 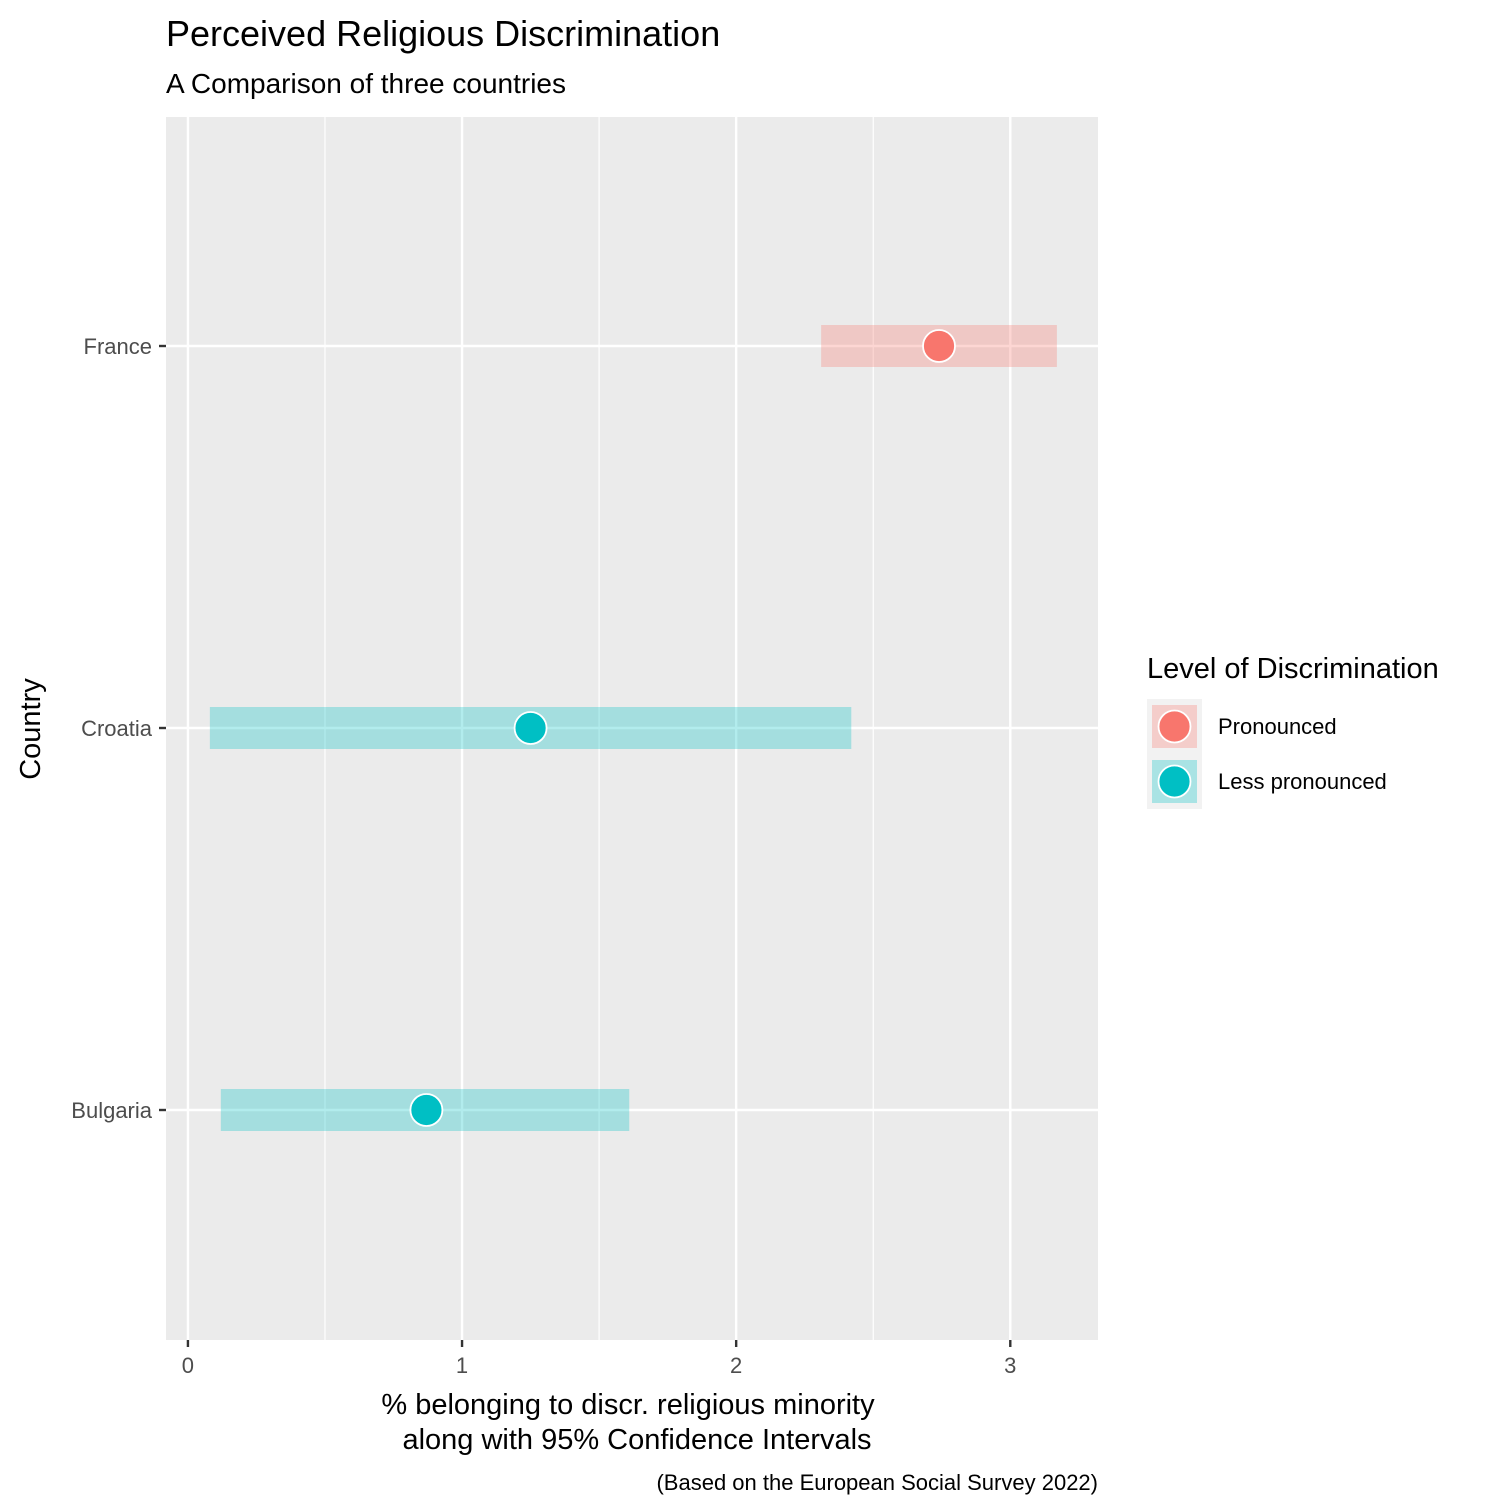 What do you see at coordinates (443, 33) in the screenshot?
I see `chart-title: Perceived Religious Discrimination` at bounding box center [443, 33].